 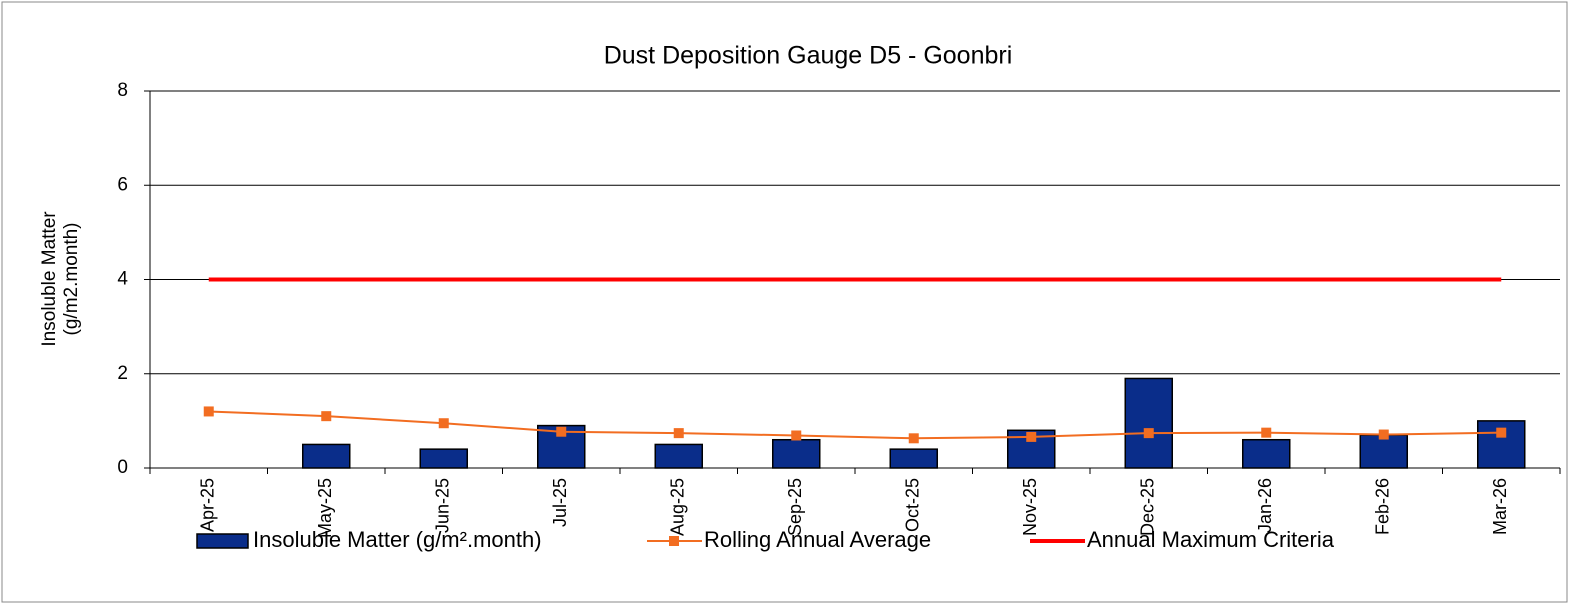 I want to click on y-tick-label: 6, so click(x=122, y=184).